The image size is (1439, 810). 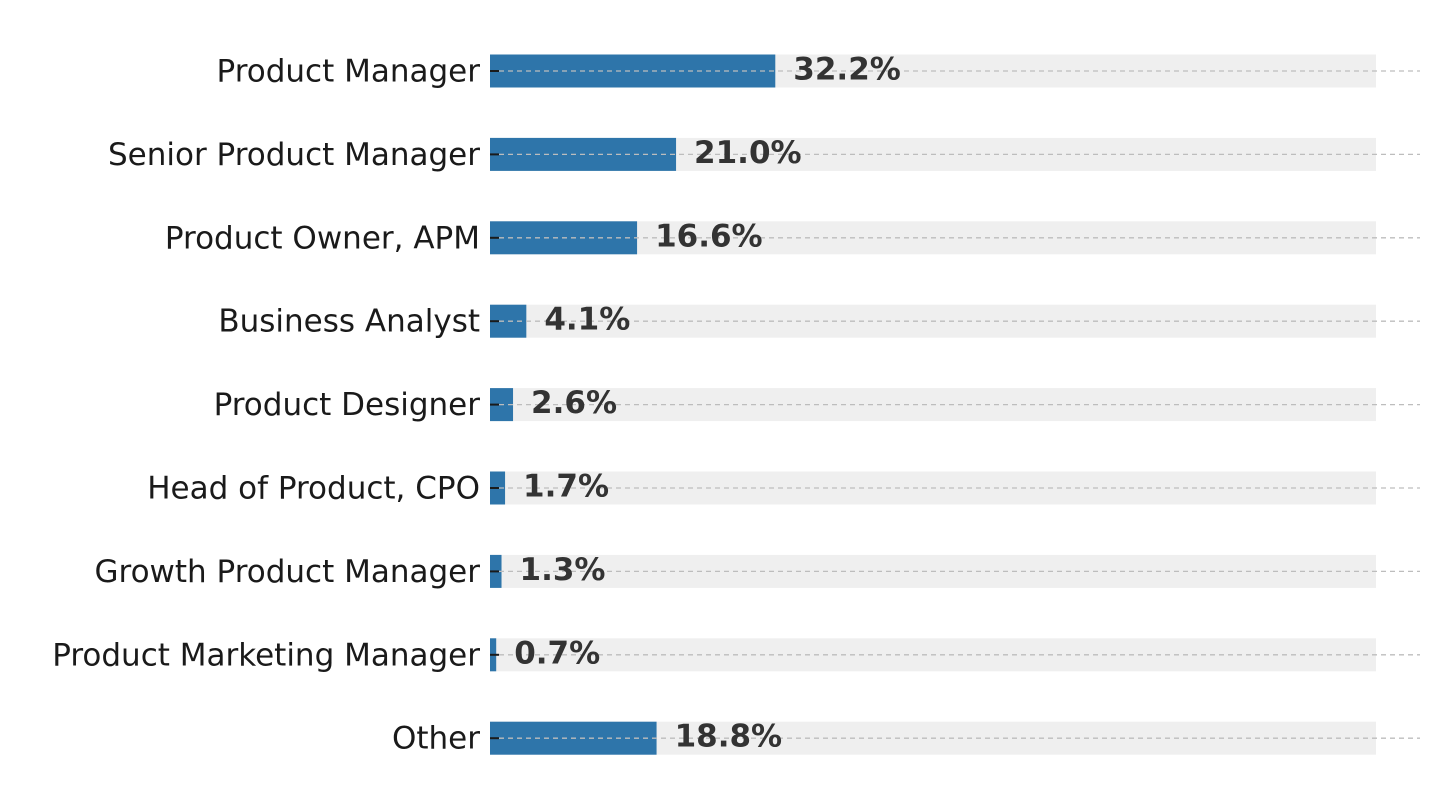 What do you see at coordinates (757, 571) in the screenshot?
I see `bar-row: Growth Product Manager 1.3%` at bounding box center [757, 571].